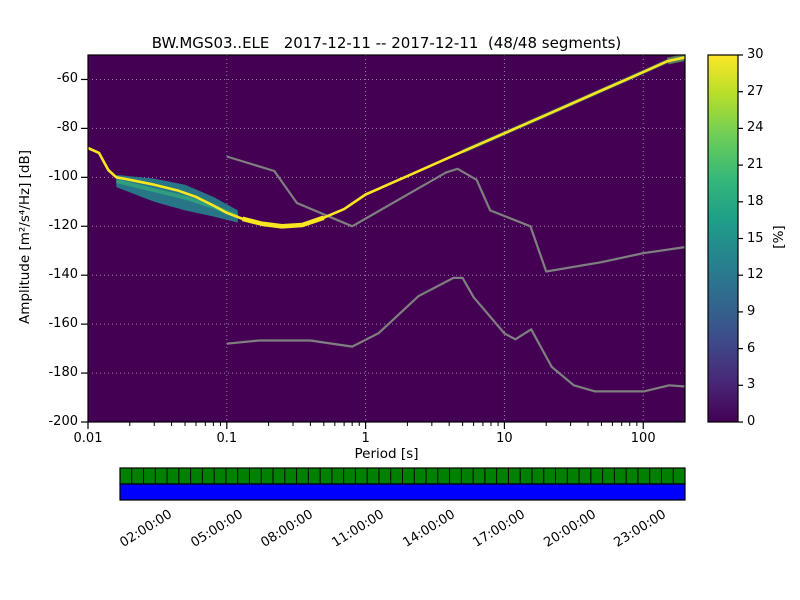 The height and width of the screenshot is (600, 800). What do you see at coordinates (63, 226) in the screenshot?
I see `y-tick-label: -120` at bounding box center [63, 226].